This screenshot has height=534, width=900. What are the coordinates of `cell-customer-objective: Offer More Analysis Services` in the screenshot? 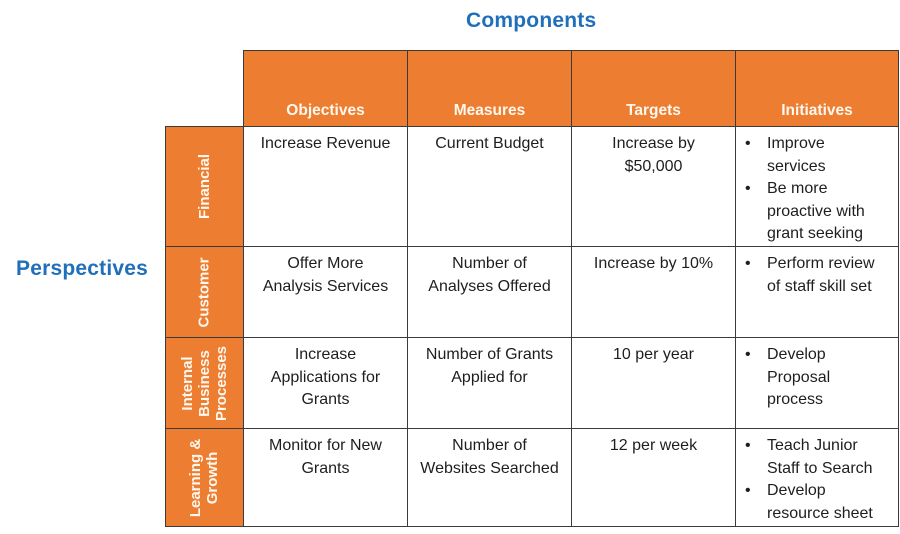 It's located at (325, 292).